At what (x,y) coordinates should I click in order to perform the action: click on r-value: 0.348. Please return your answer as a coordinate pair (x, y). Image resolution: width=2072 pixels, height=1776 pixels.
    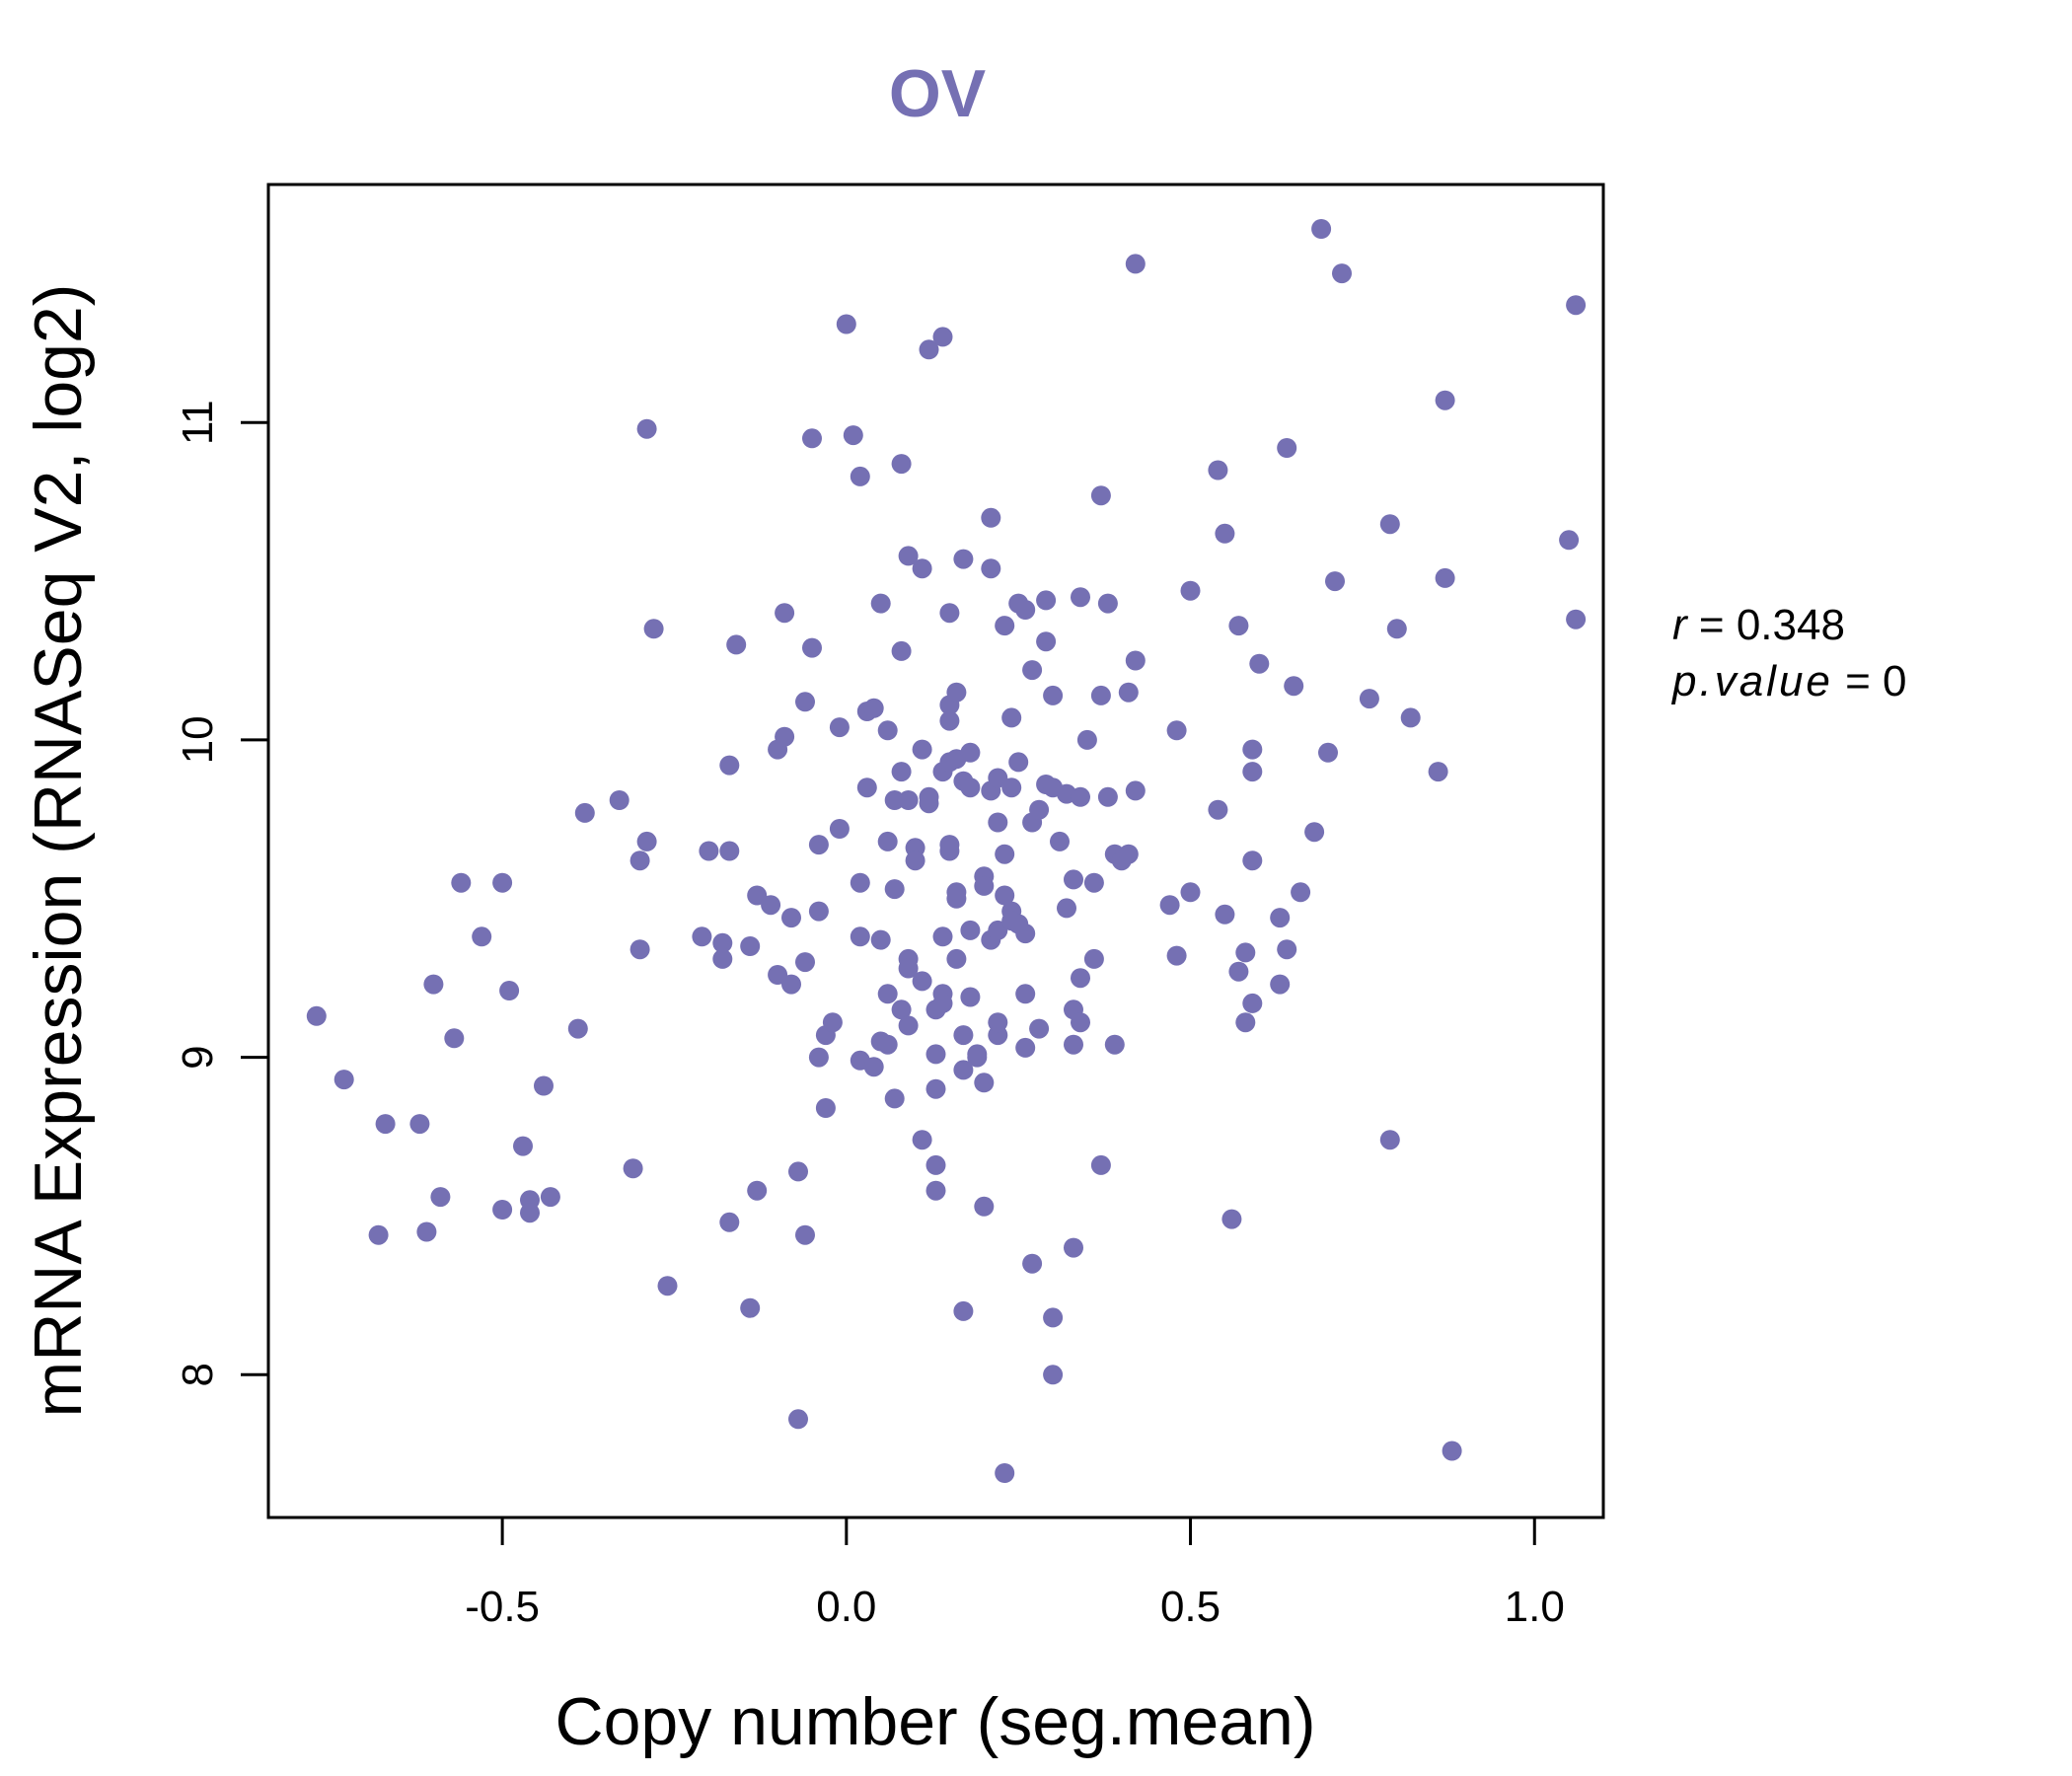
    Looking at the image, I should click on (1791, 625).